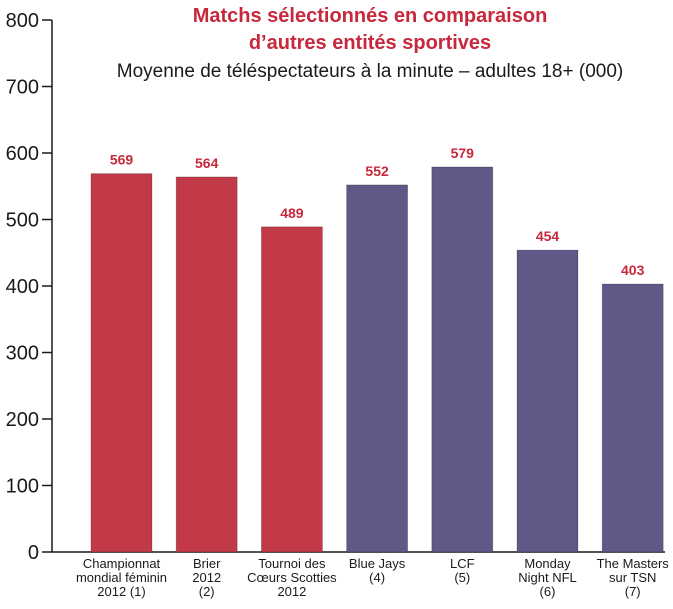 The width and height of the screenshot is (673, 609). Describe the element at coordinates (122, 160) in the screenshot. I see `bar-value-label: 569` at that location.